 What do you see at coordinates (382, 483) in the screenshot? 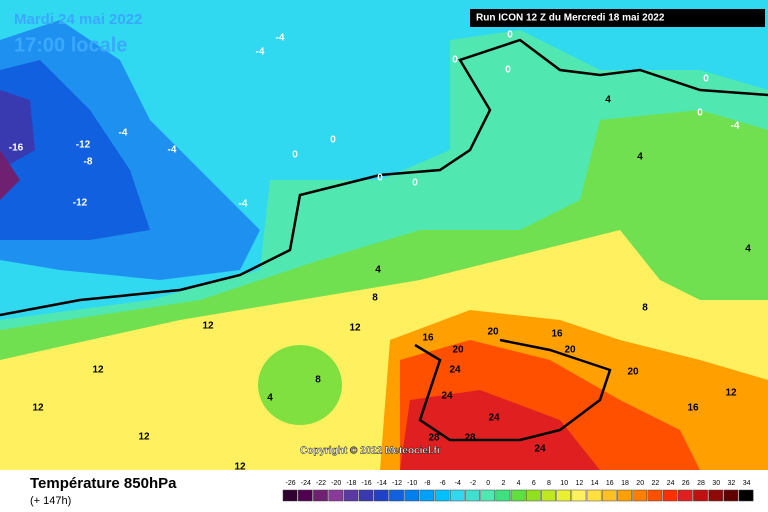
I see `scale-label: -14` at bounding box center [382, 483].